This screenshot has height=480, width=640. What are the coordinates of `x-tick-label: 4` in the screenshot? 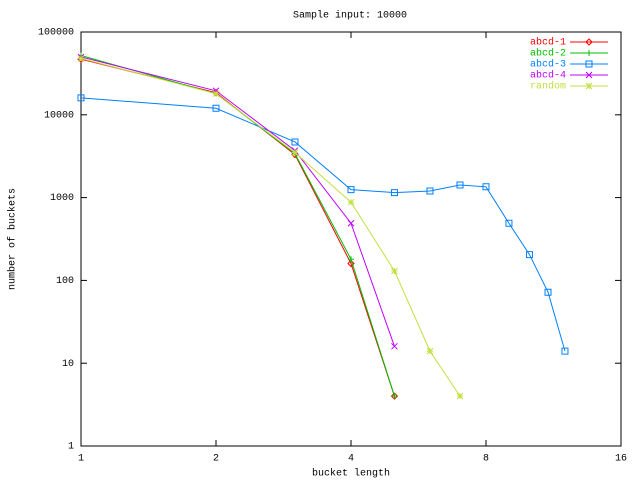 It's located at (351, 459).